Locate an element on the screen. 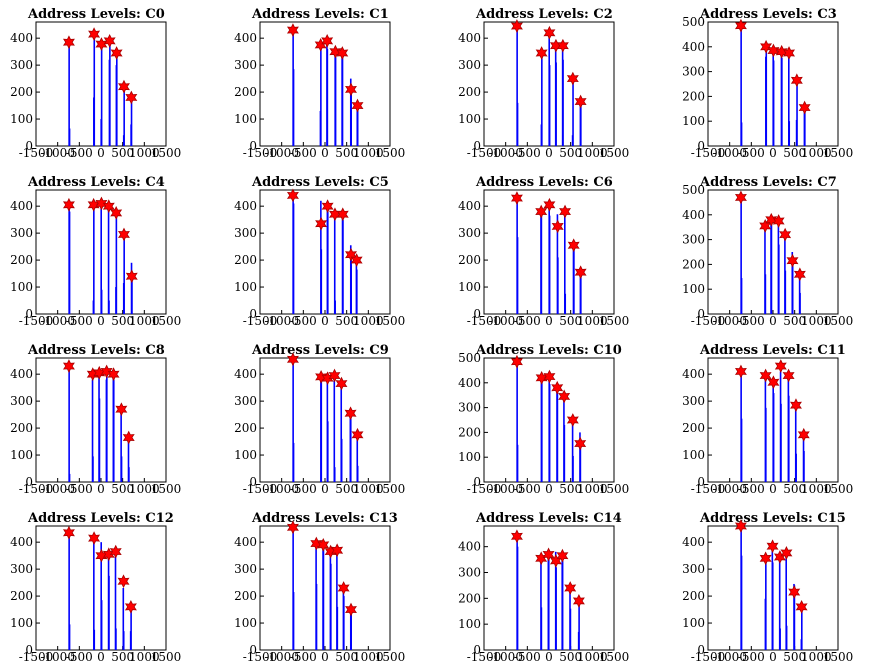 The image size is (896, 672). chart-title: Address Levels: C1 is located at coordinates (320, 14).